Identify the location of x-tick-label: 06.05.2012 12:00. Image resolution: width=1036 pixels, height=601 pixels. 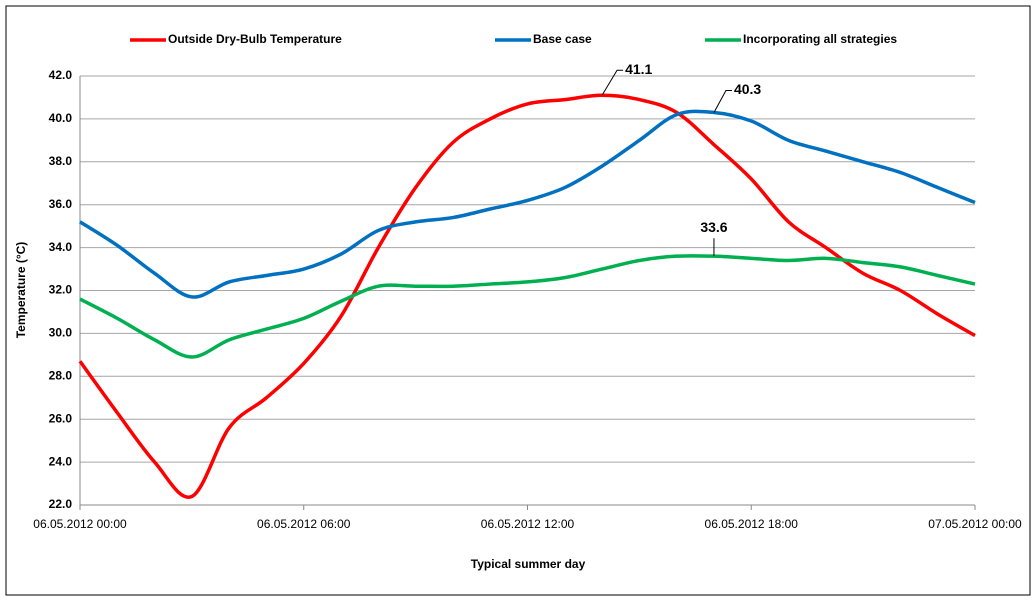
(528, 524).